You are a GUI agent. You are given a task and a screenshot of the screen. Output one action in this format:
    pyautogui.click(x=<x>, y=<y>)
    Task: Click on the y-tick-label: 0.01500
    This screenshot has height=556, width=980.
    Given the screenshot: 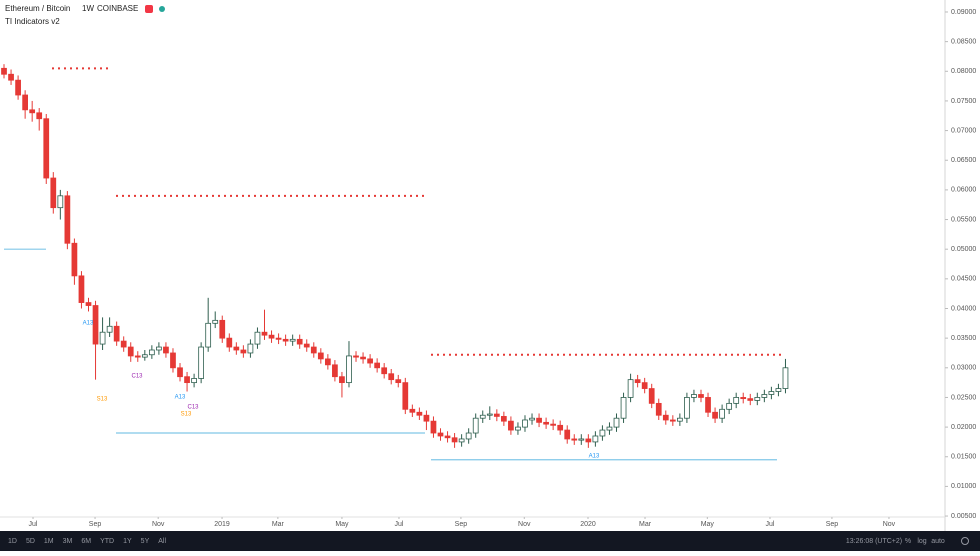 What is the action you would take?
    pyautogui.click(x=963, y=457)
    